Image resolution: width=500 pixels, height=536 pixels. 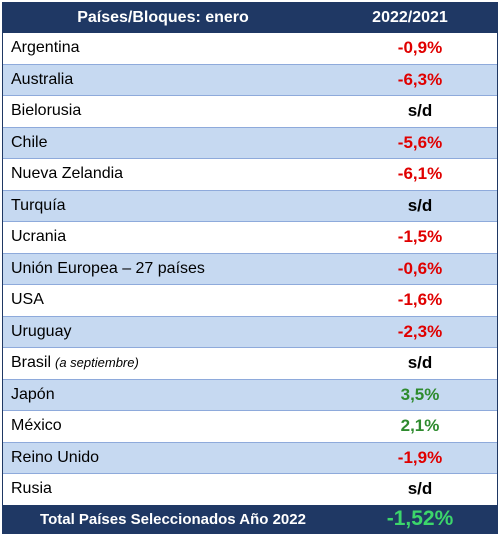 What do you see at coordinates (420, 426) in the screenshot?
I see `variation-value: 2,1%` at bounding box center [420, 426].